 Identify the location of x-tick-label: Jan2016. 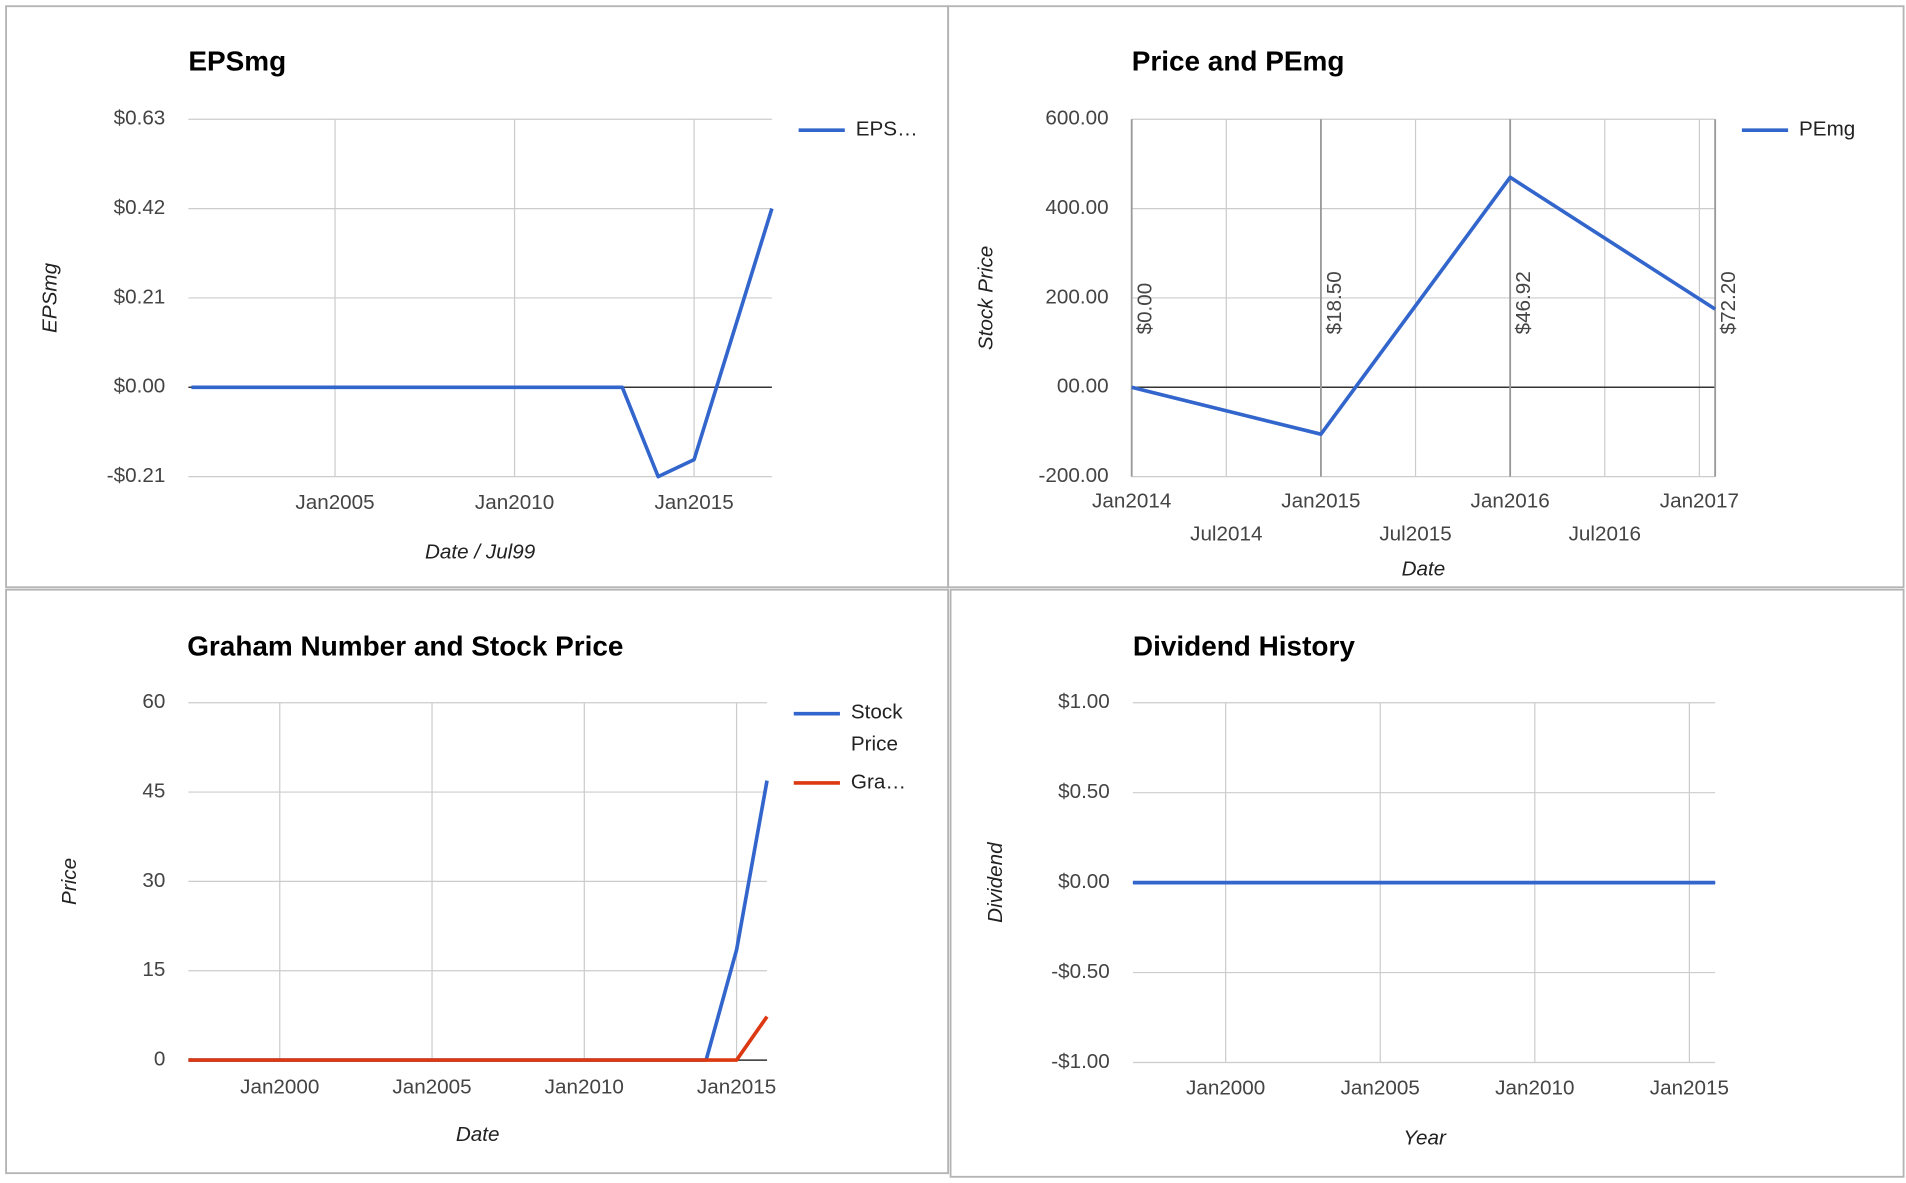
(1510, 501).